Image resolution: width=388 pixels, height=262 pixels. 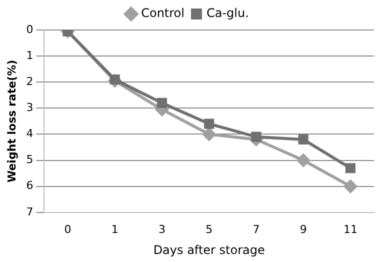 I want to click on x-tick-label: 3, so click(x=162, y=229).